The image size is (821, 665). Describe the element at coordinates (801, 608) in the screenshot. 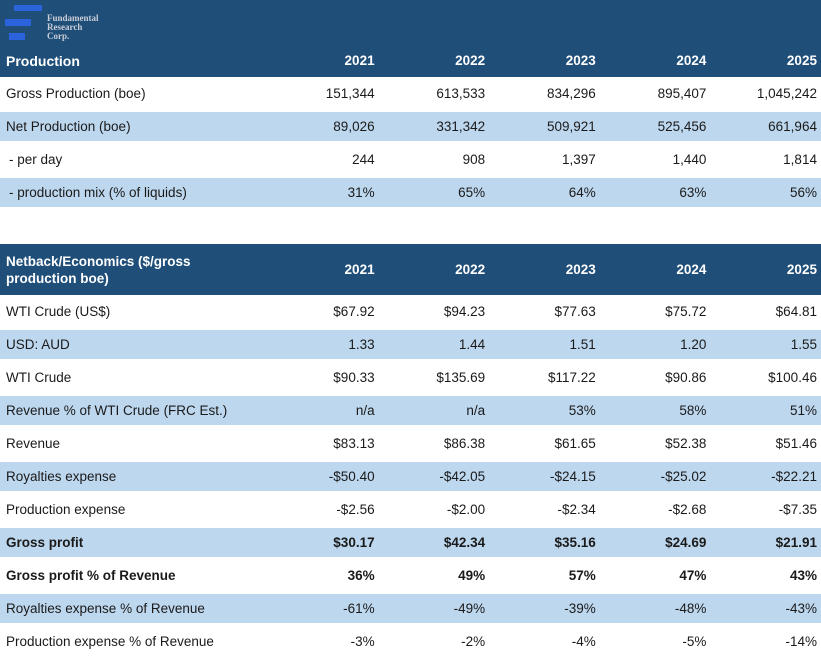

I see `value-cell: -43%` at that location.